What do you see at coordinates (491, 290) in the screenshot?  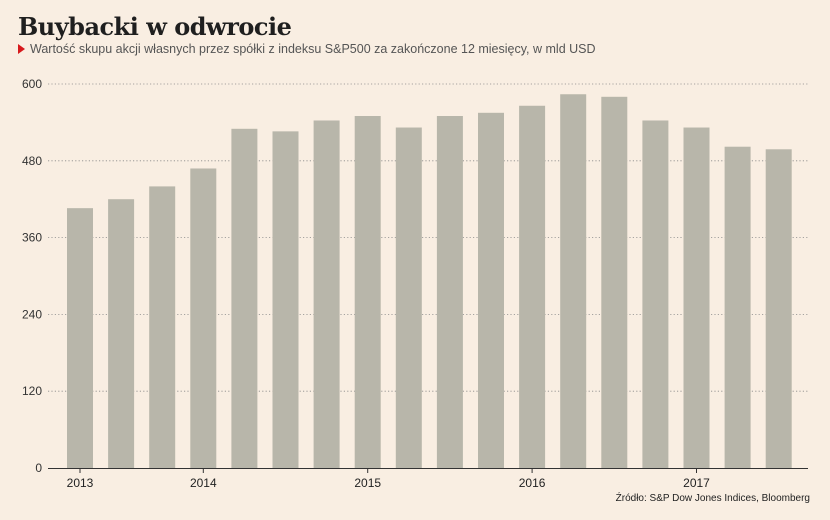 I see `bar-2015-q3` at bounding box center [491, 290].